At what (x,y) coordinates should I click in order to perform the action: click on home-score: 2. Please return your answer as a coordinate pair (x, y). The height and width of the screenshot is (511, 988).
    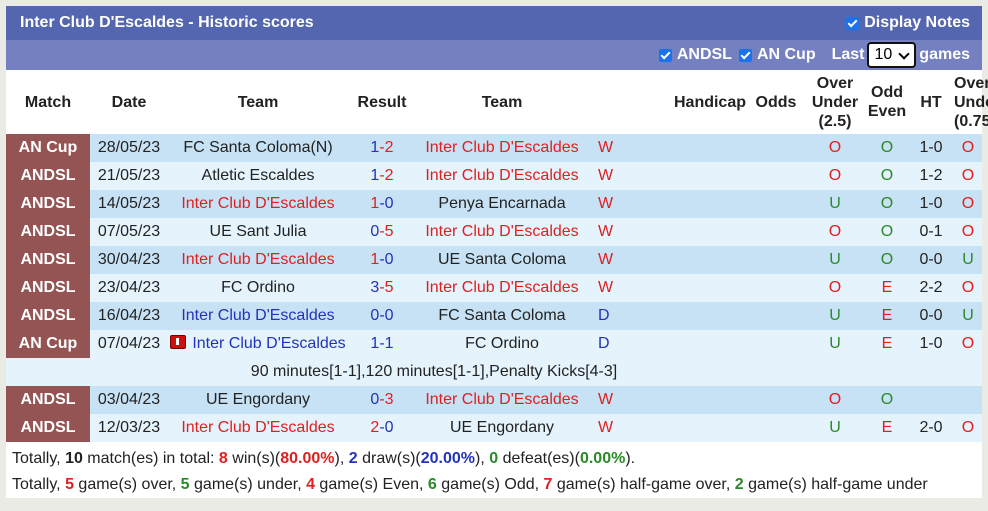
    Looking at the image, I should click on (375, 427).